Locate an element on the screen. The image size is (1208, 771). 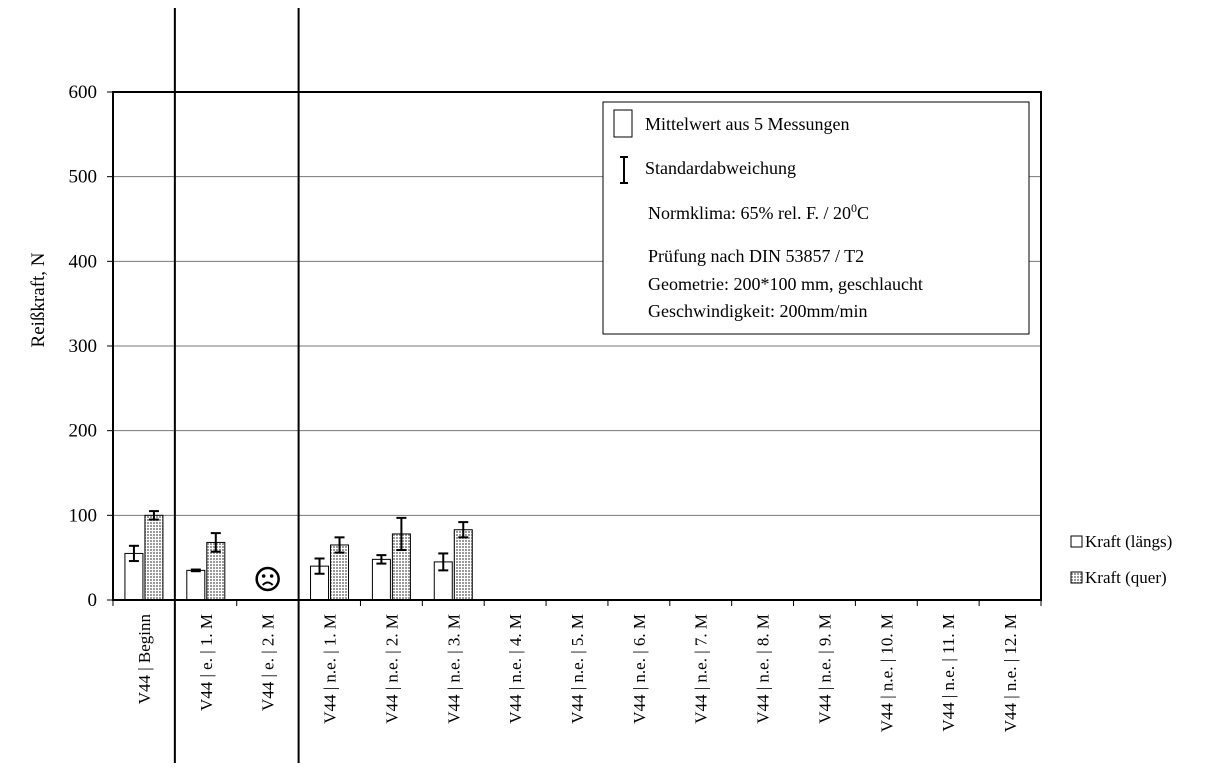
sad-face-eye-left is located at coordinates (263, 576).